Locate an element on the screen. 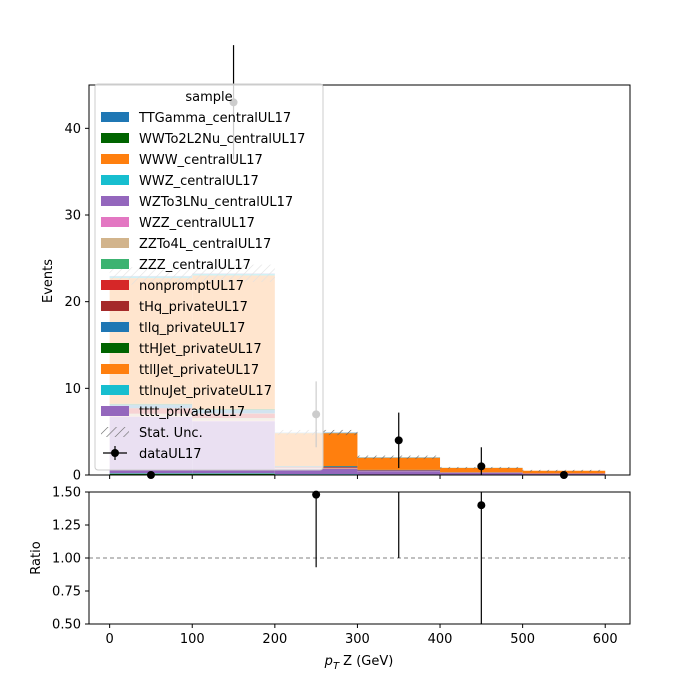 This screenshot has height=700, width=700. legend-swatch-WWW_centralUL17 is located at coordinates (115, 159).